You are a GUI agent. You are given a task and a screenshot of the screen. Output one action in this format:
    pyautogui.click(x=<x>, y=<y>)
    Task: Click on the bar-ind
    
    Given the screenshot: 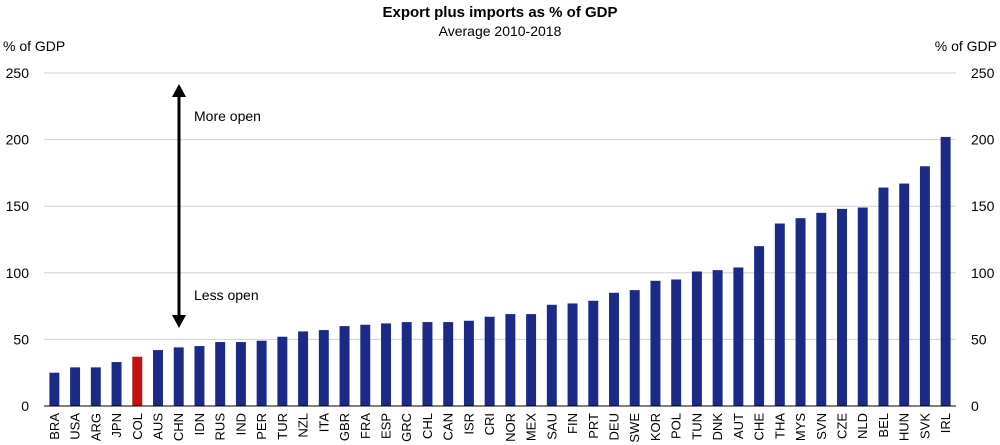 What is the action you would take?
    pyautogui.click(x=240, y=374)
    